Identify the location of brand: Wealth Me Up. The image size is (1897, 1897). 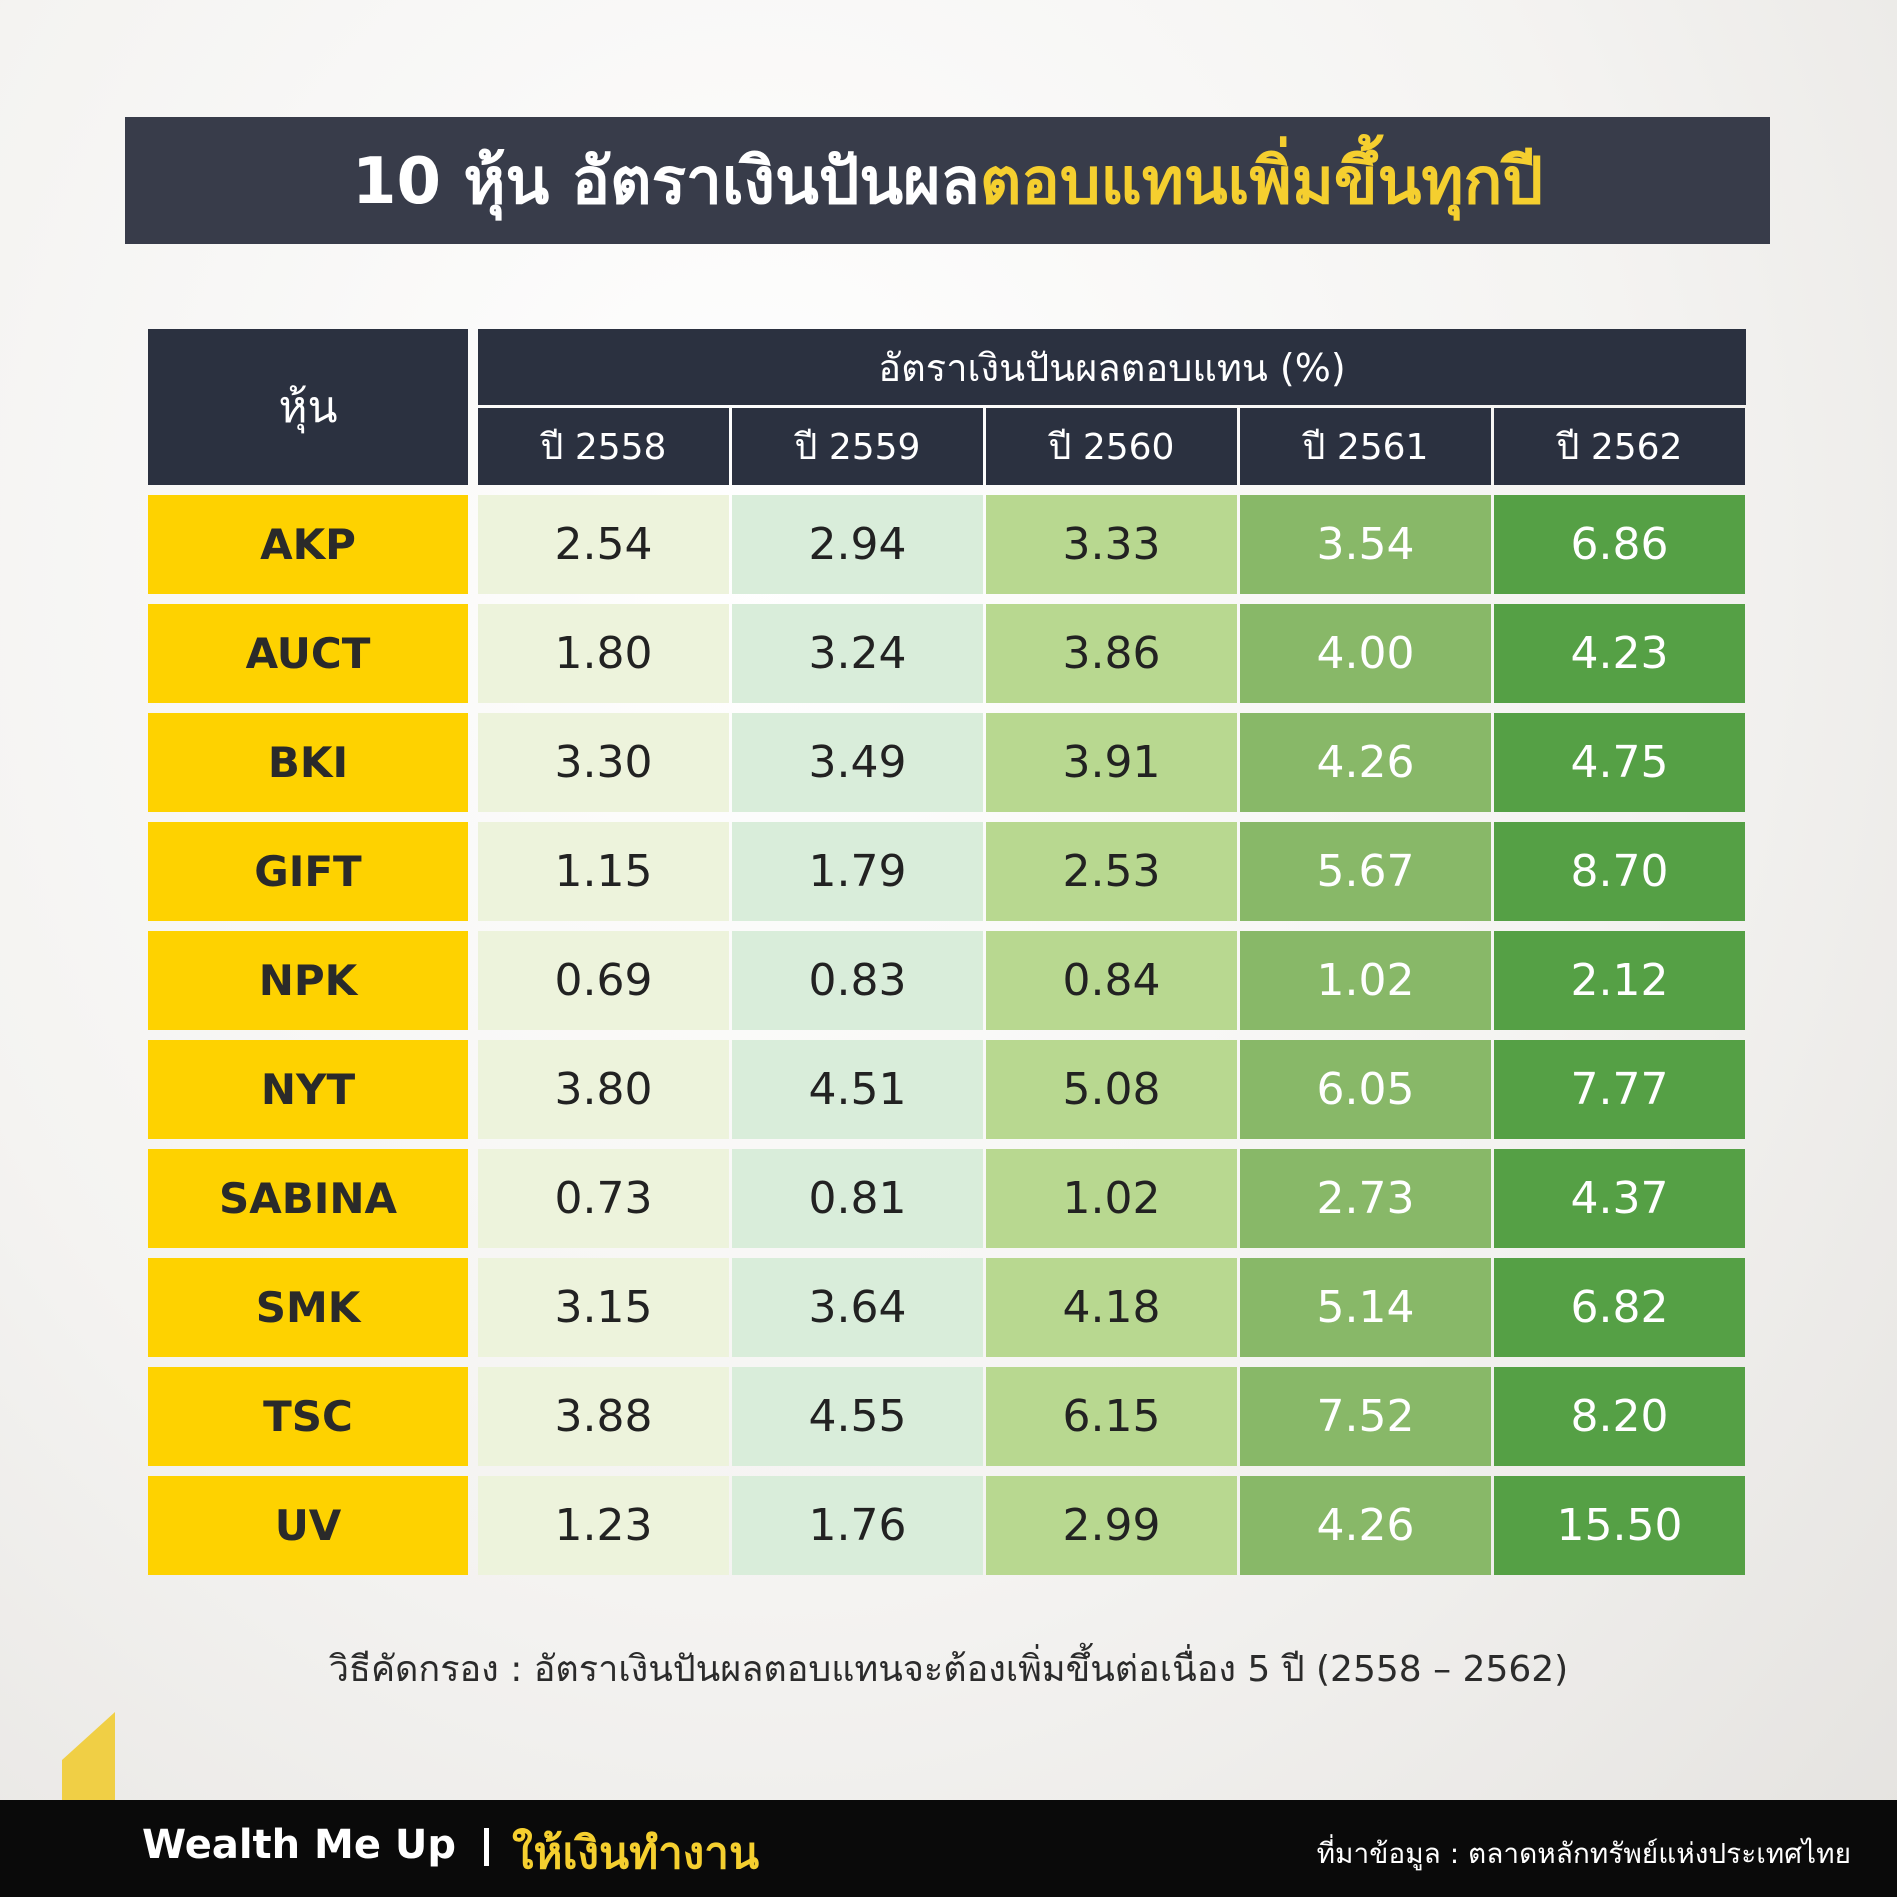
(299, 1845).